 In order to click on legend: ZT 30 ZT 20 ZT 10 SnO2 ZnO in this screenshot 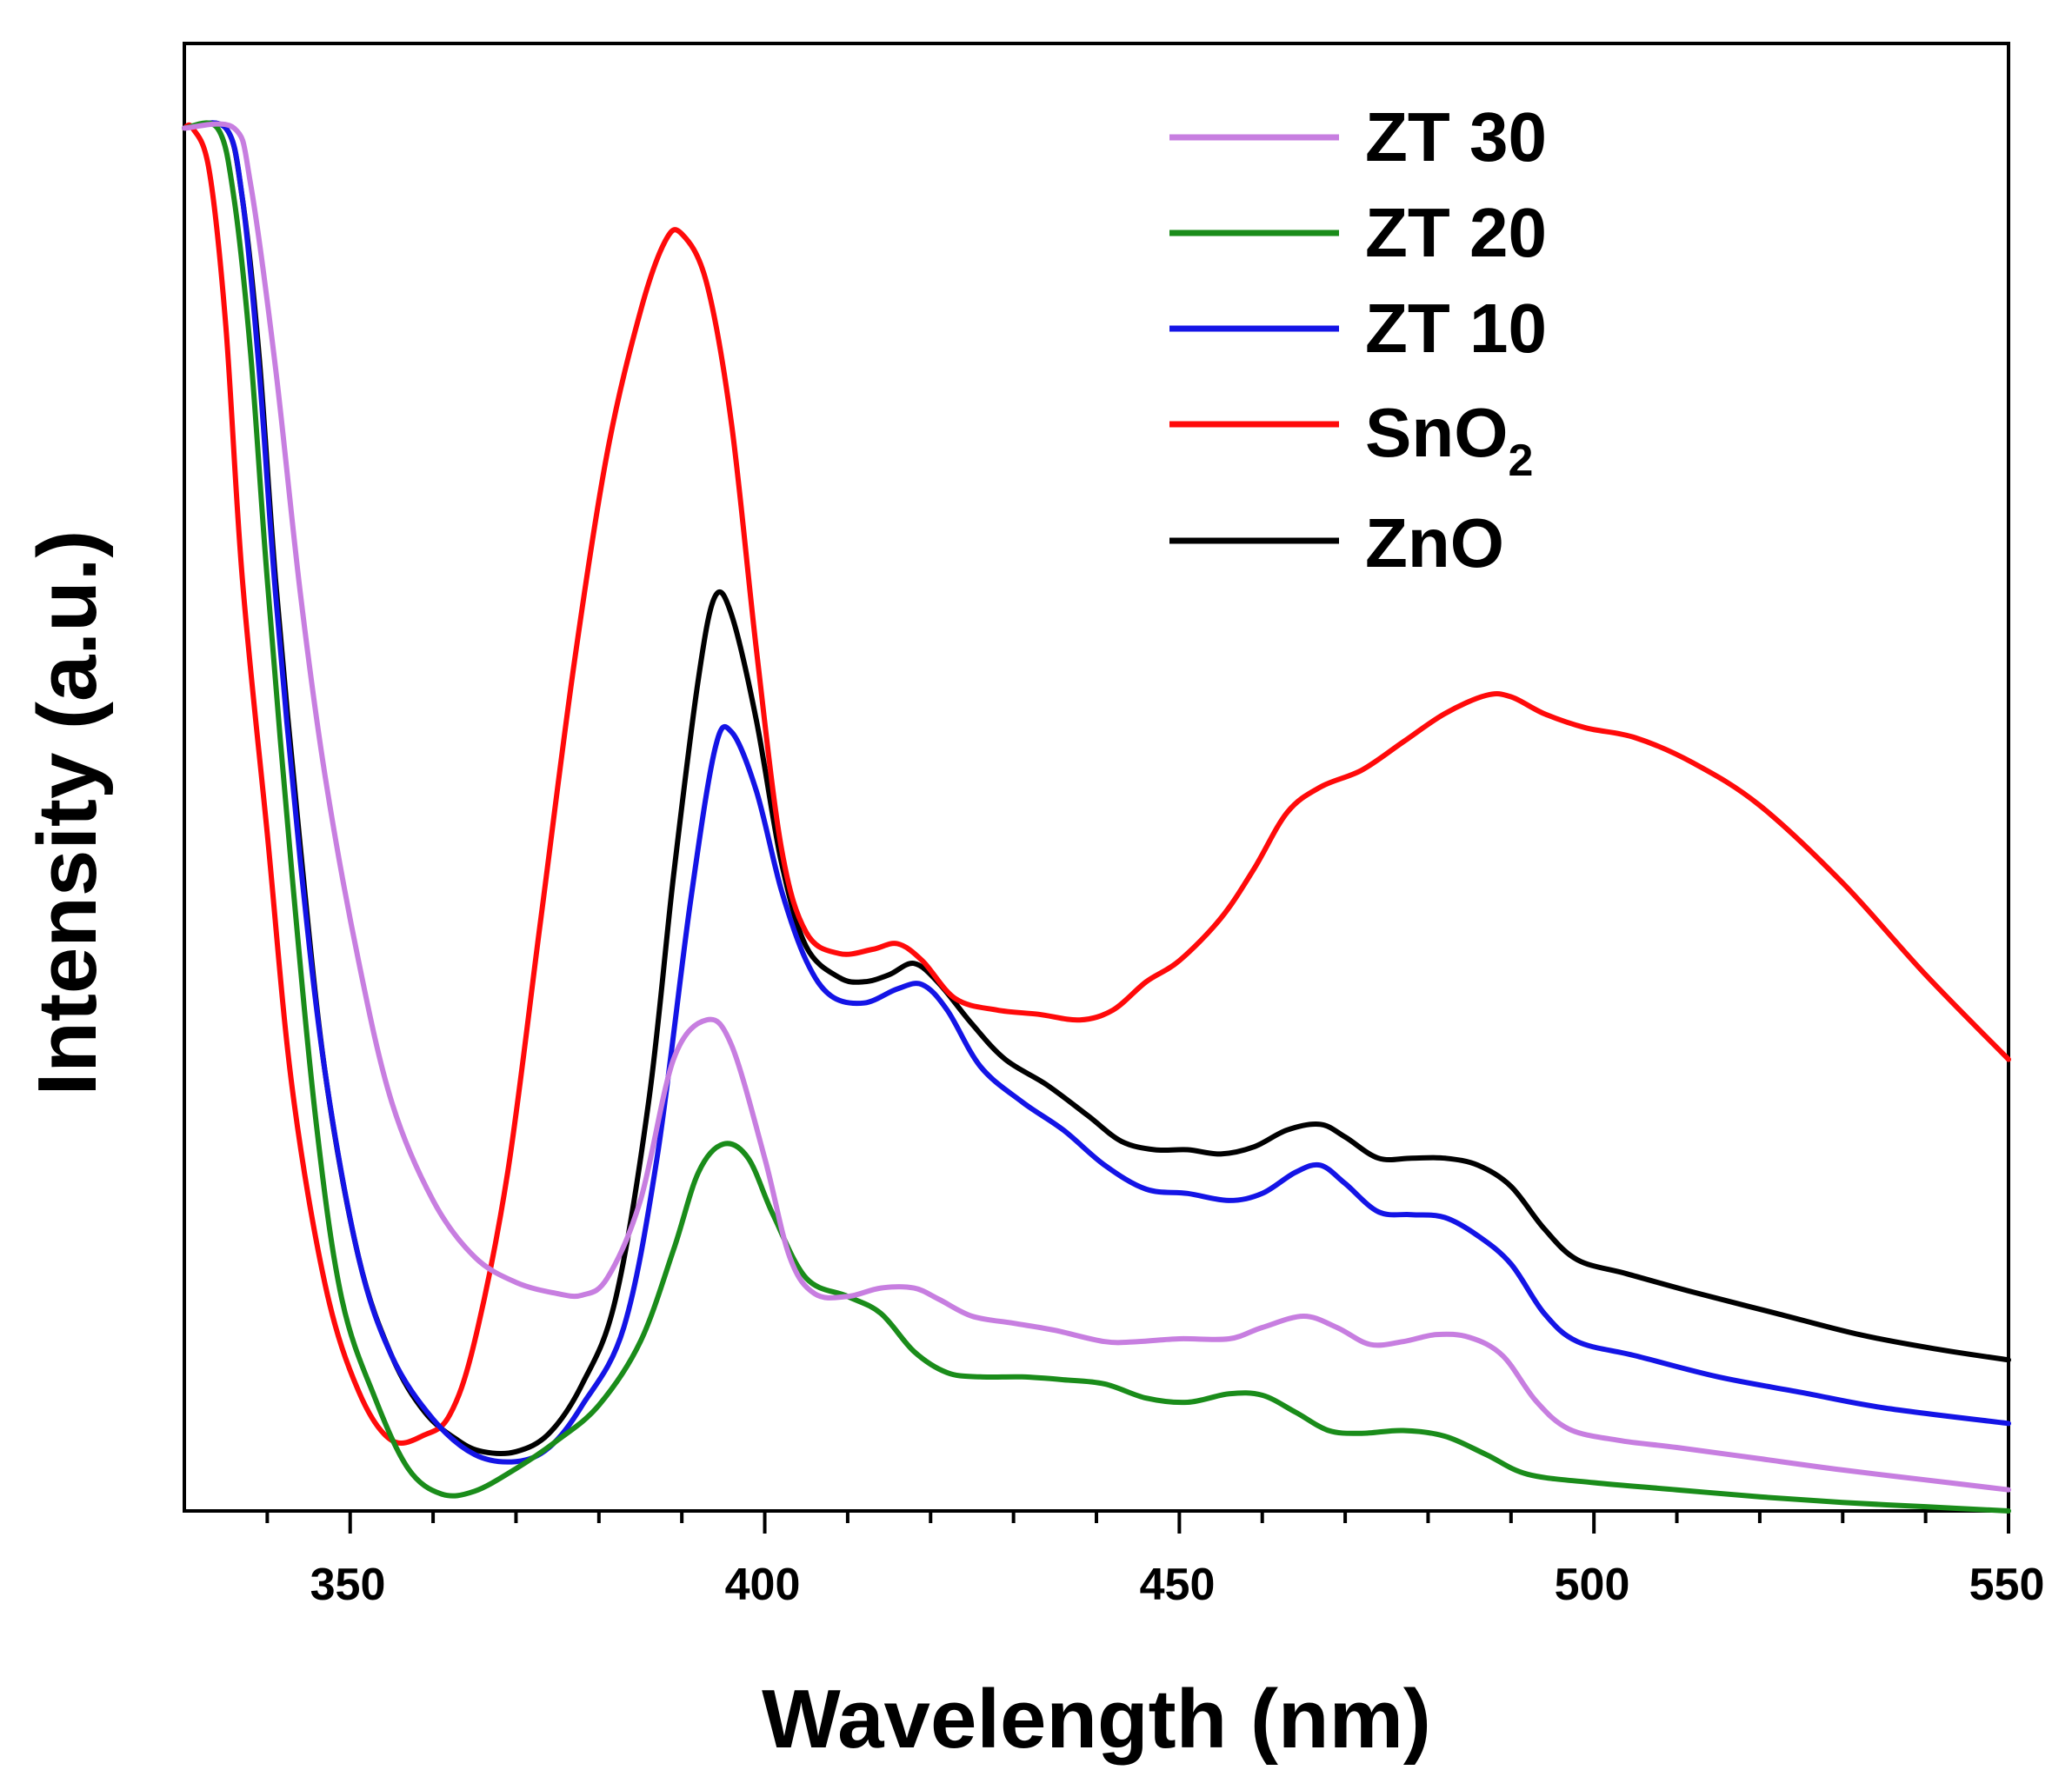, I will do `click(1358, 340)`.